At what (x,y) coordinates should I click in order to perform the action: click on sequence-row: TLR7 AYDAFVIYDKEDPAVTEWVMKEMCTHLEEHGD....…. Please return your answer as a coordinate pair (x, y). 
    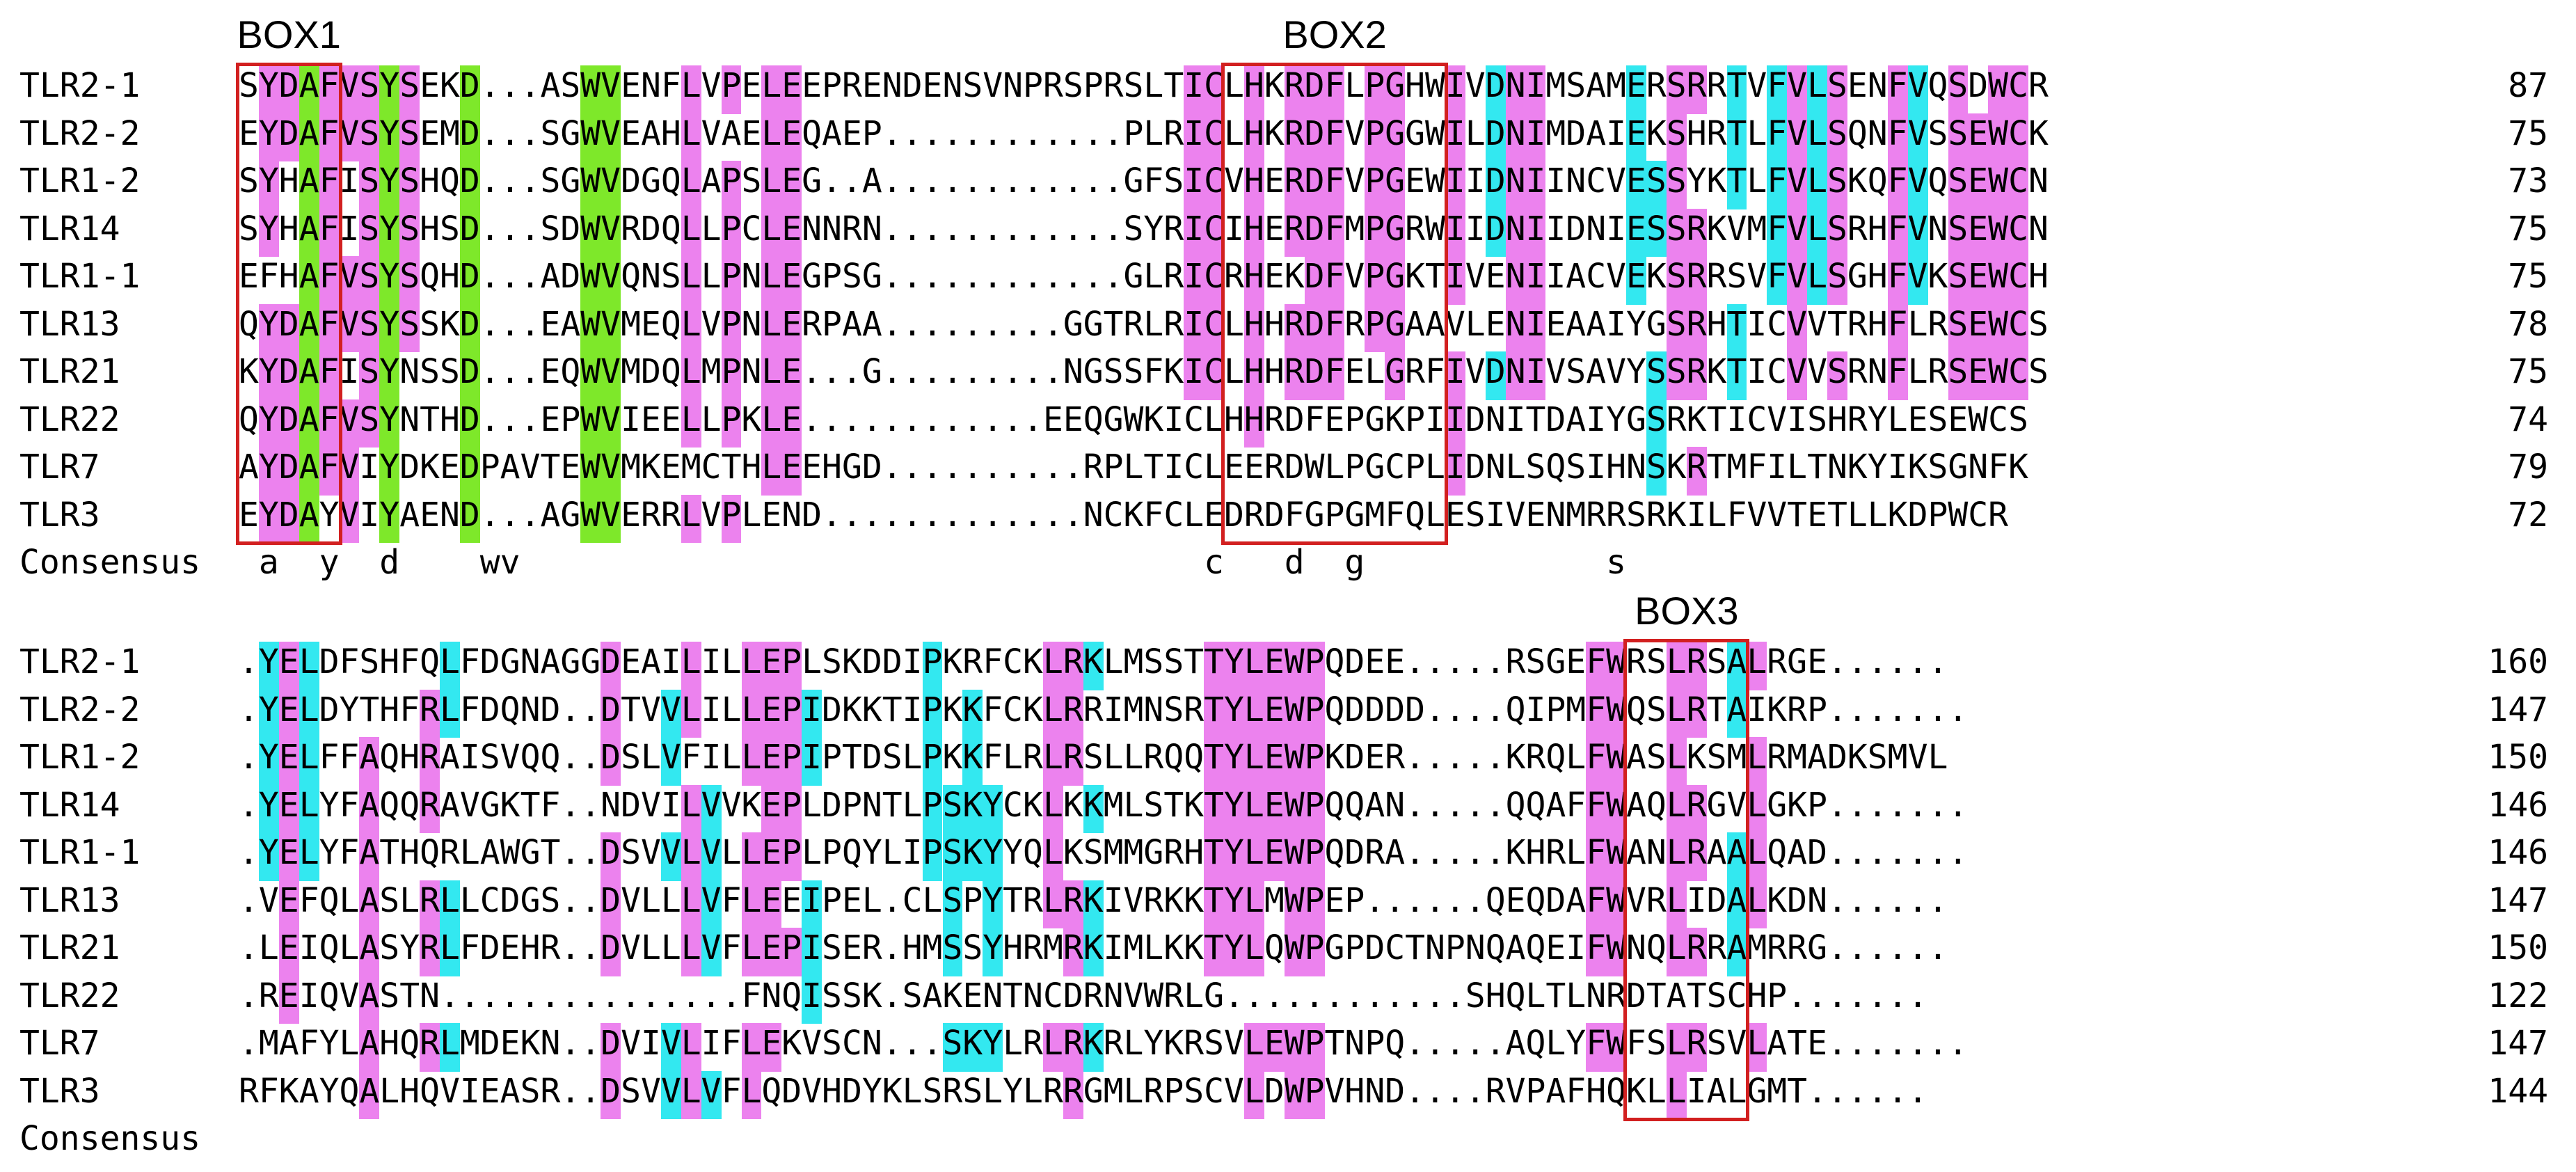
    Looking at the image, I should click on (1288, 467).